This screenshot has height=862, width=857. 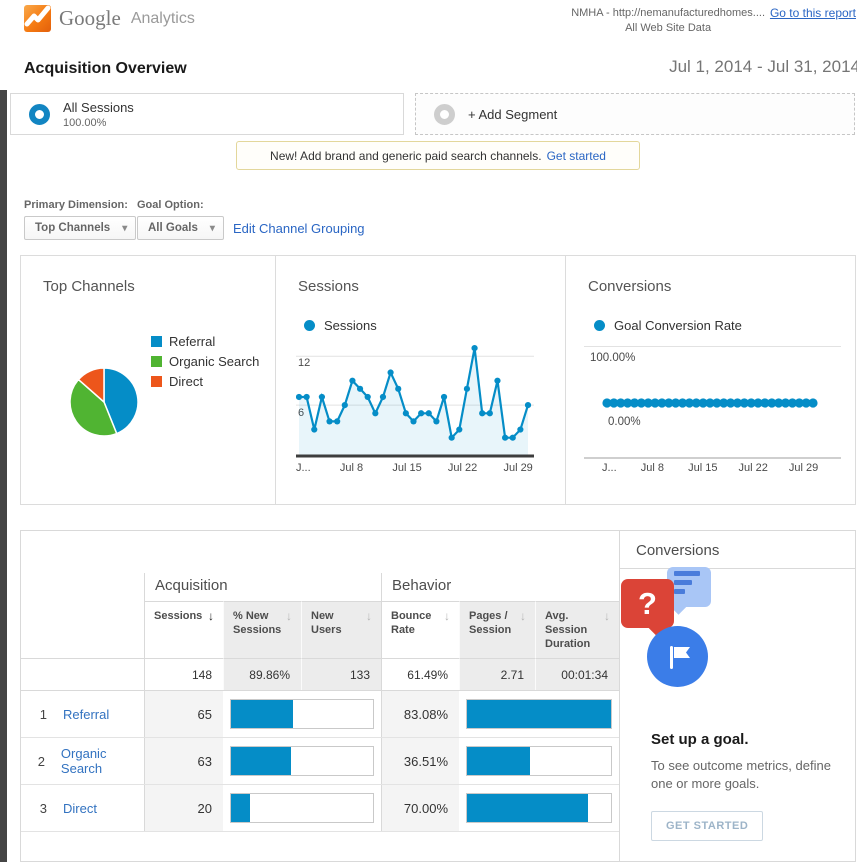 I want to click on channel-link-direct: Direct, so click(x=80, y=808).